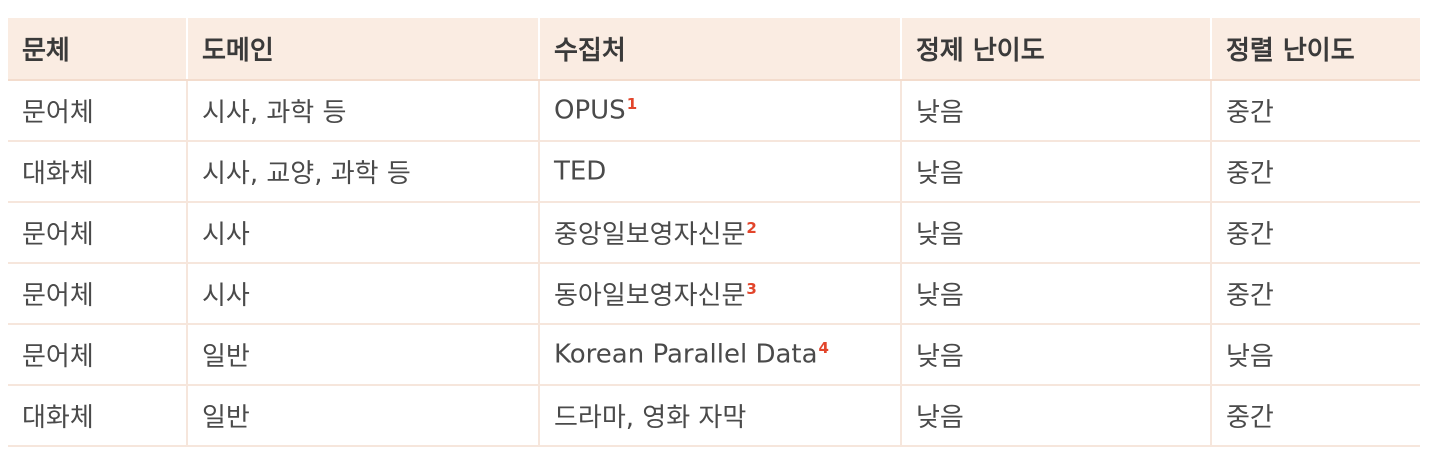  I want to click on cell-source: 드라마, 영화 자막, so click(720, 416).